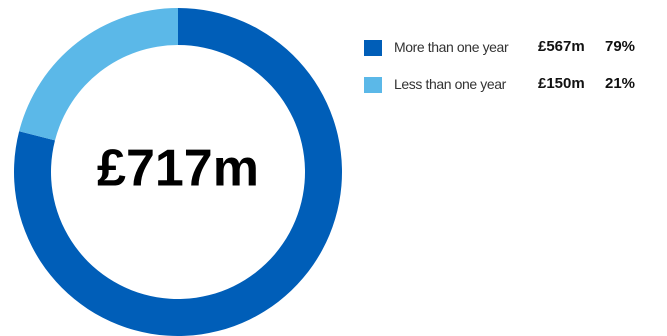 The width and height of the screenshot is (667, 336). What do you see at coordinates (178, 169) in the screenshot?
I see `center-total-label: £717m` at bounding box center [178, 169].